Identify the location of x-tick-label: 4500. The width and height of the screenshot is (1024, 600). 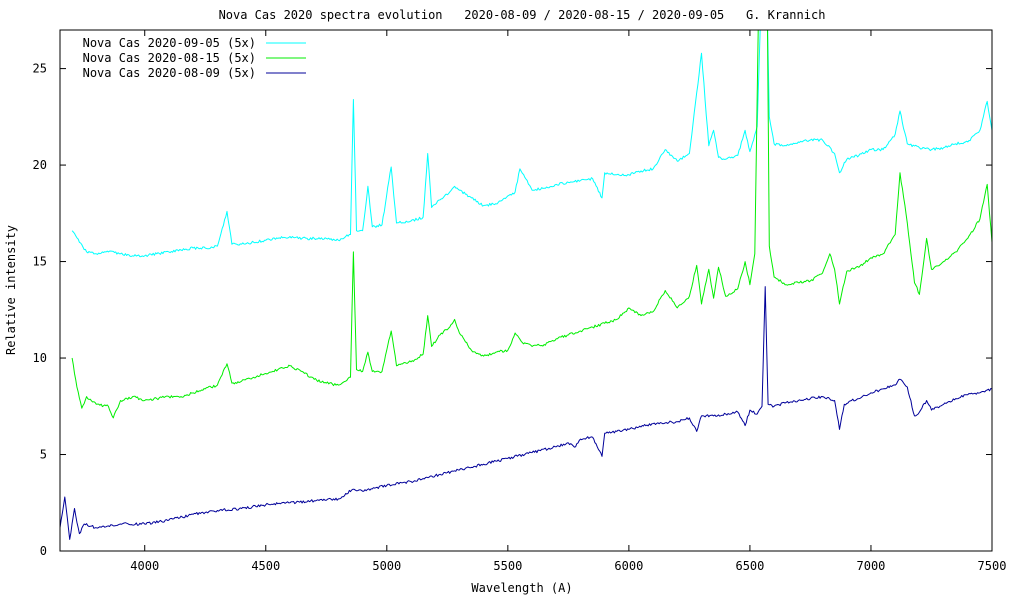
(265, 566).